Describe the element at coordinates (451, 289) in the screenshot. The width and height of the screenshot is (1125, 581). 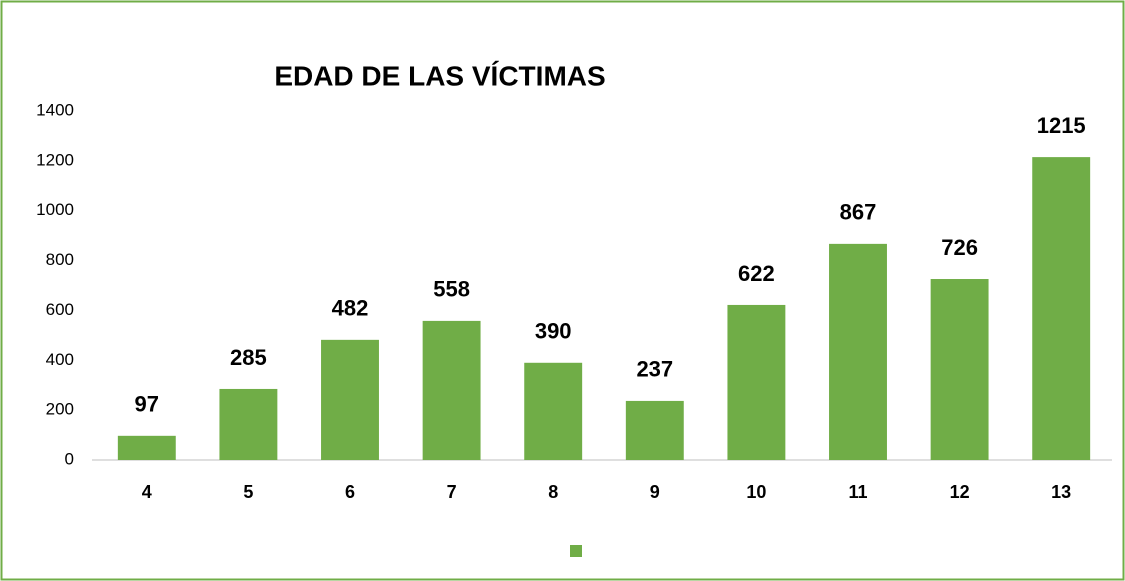
I see `value-label: 558` at that location.